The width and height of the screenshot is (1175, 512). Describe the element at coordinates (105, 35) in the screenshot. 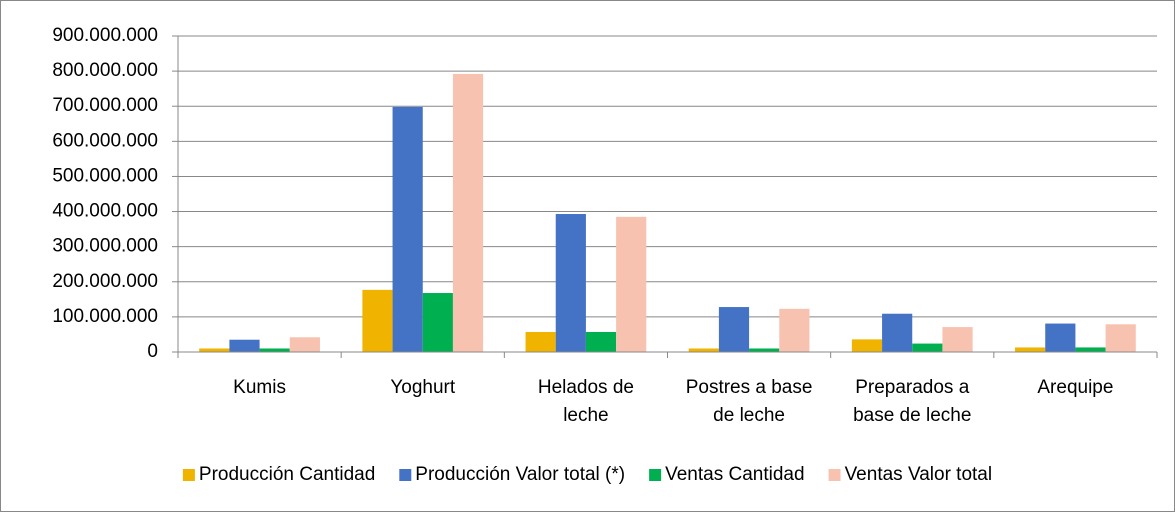

I see `y-tick-label: 900.000.000` at that location.